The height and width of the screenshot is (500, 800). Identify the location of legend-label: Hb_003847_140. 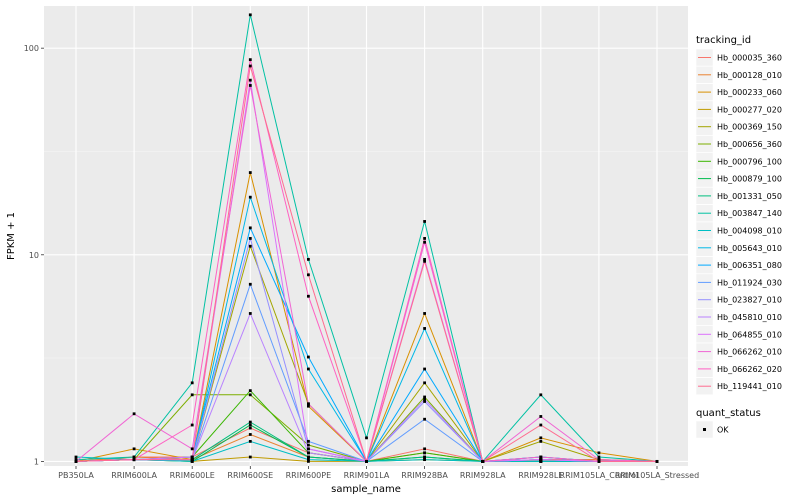
(749, 213).